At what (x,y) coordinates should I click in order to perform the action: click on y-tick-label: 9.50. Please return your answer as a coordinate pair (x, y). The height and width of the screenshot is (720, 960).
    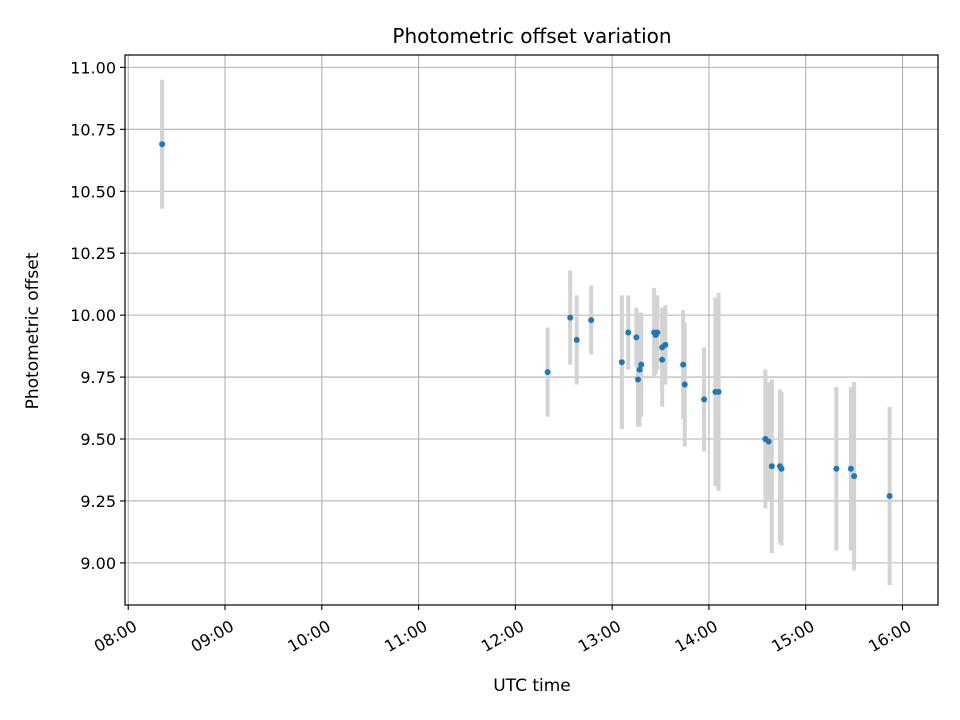
    Looking at the image, I should click on (98, 439).